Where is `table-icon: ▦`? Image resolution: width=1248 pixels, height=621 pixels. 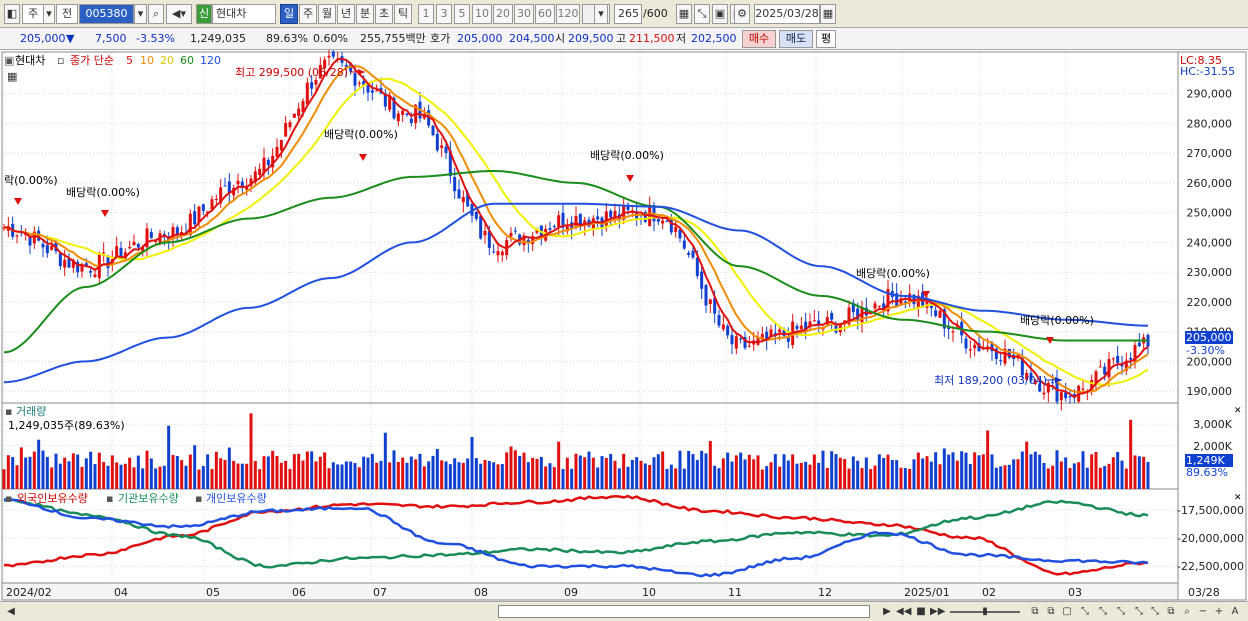 table-icon: ▦ is located at coordinates (12, 76).